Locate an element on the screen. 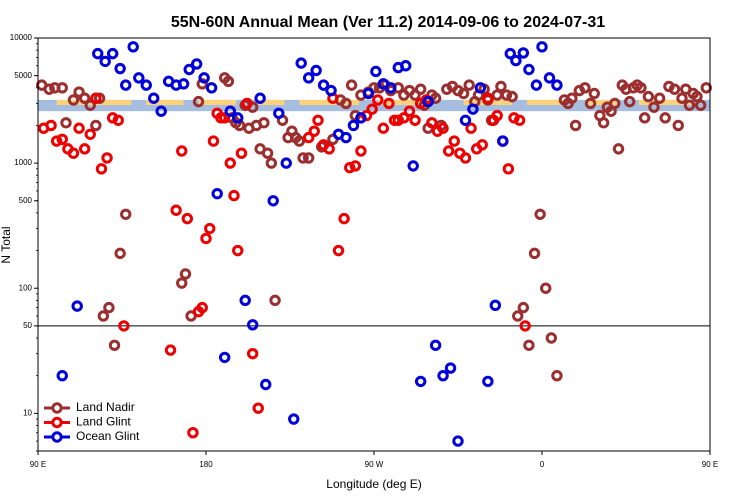  y-axis: 10 50 100 500 1000 5000 10000 is located at coordinates (24, 242).